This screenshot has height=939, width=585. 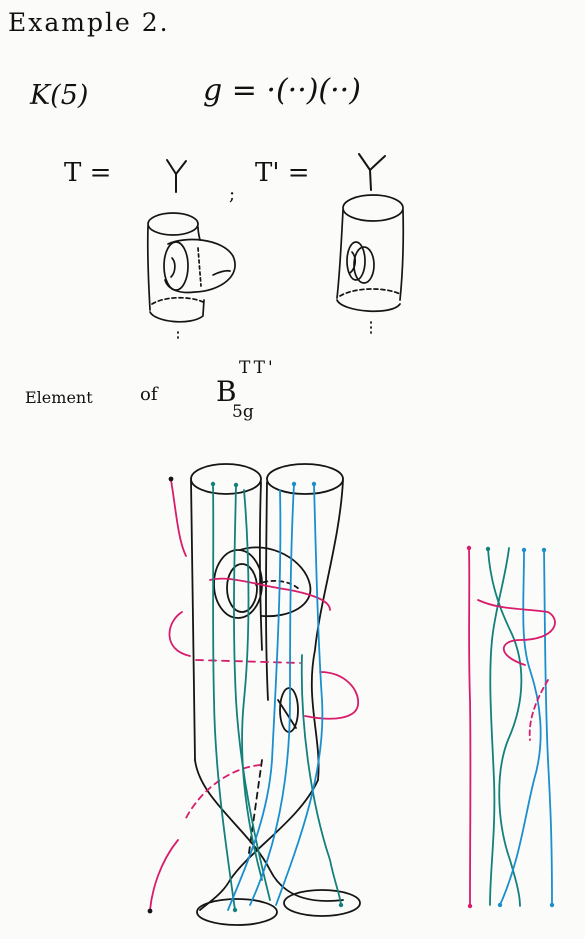 What do you see at coordinates (257, 368) in the screenshot?
I see `b-superscript: TT'` at bounding box center [257, 368].